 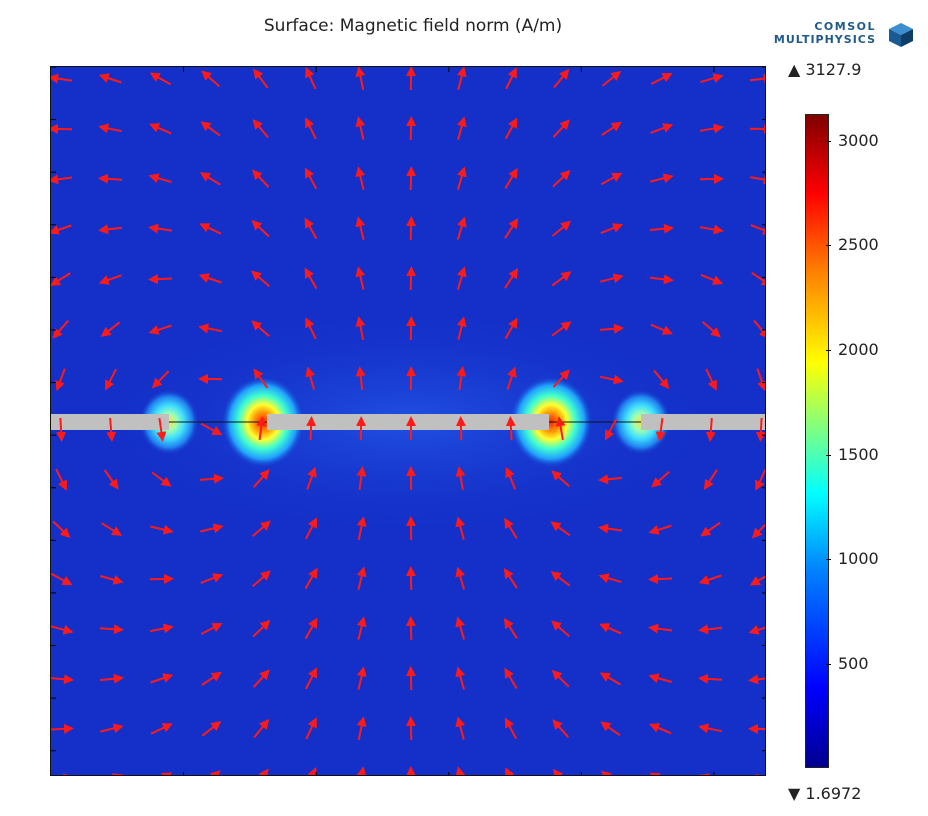 What do you see at coordinates (858, 349) in the screenshot?
I see `colorbar-tick-label: 2000` at bounding box center [858, 349].